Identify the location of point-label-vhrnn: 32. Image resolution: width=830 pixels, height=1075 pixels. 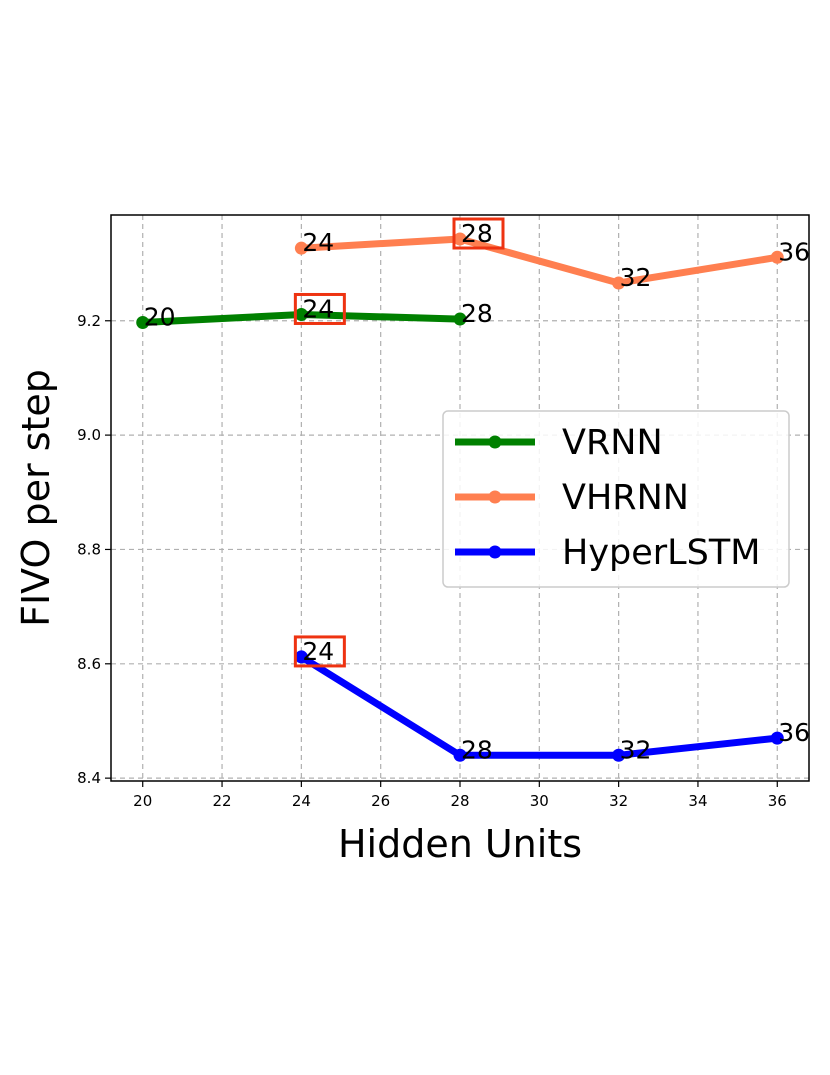
(636, 277).